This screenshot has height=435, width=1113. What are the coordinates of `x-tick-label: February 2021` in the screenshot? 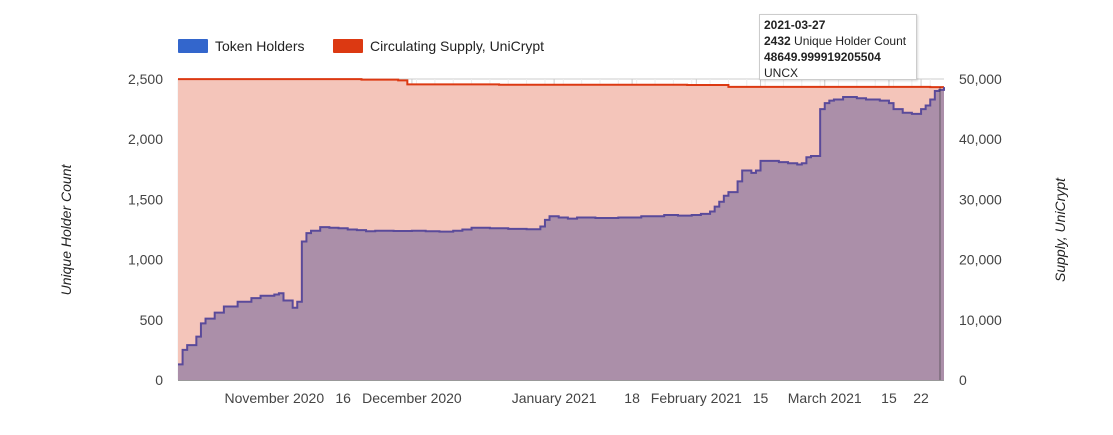 It's located at (696, 398).